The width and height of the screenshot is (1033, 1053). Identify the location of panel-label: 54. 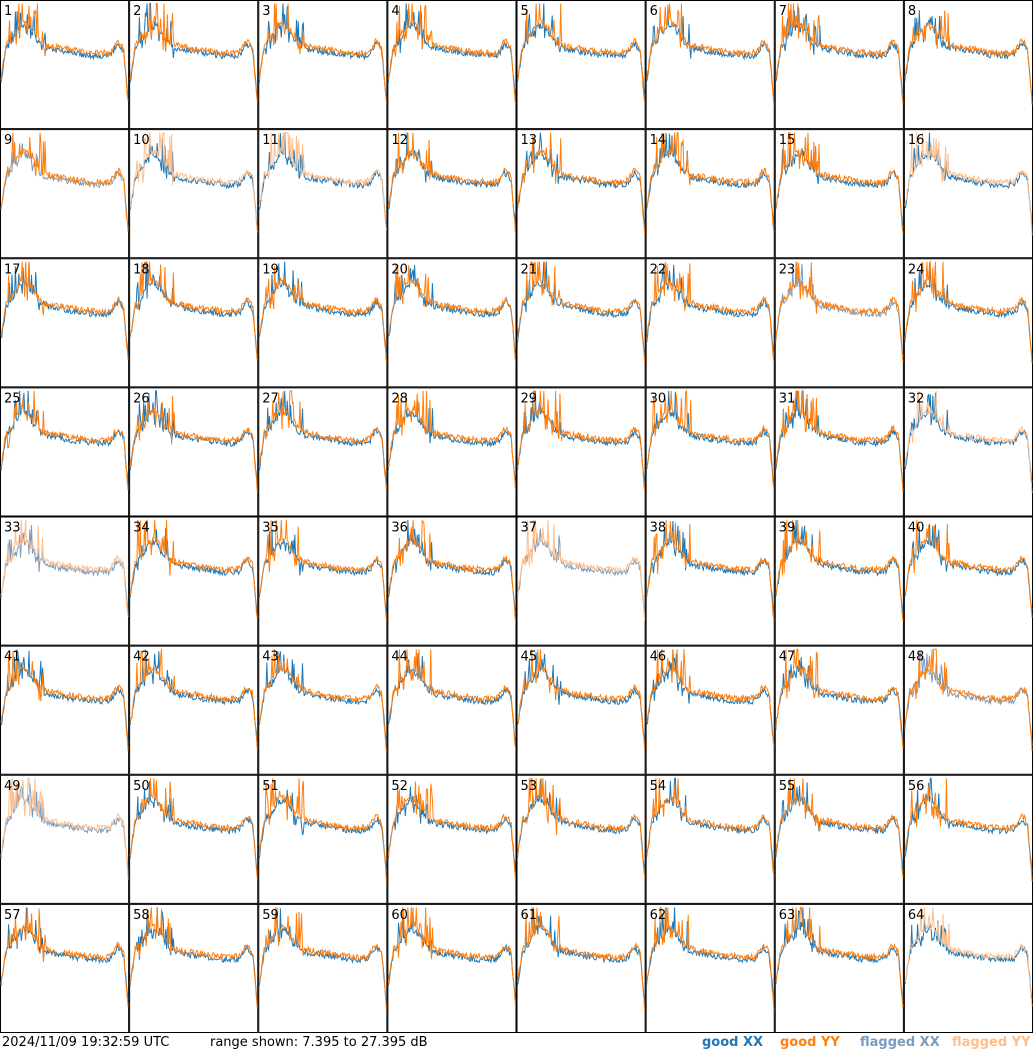
(658, 786).